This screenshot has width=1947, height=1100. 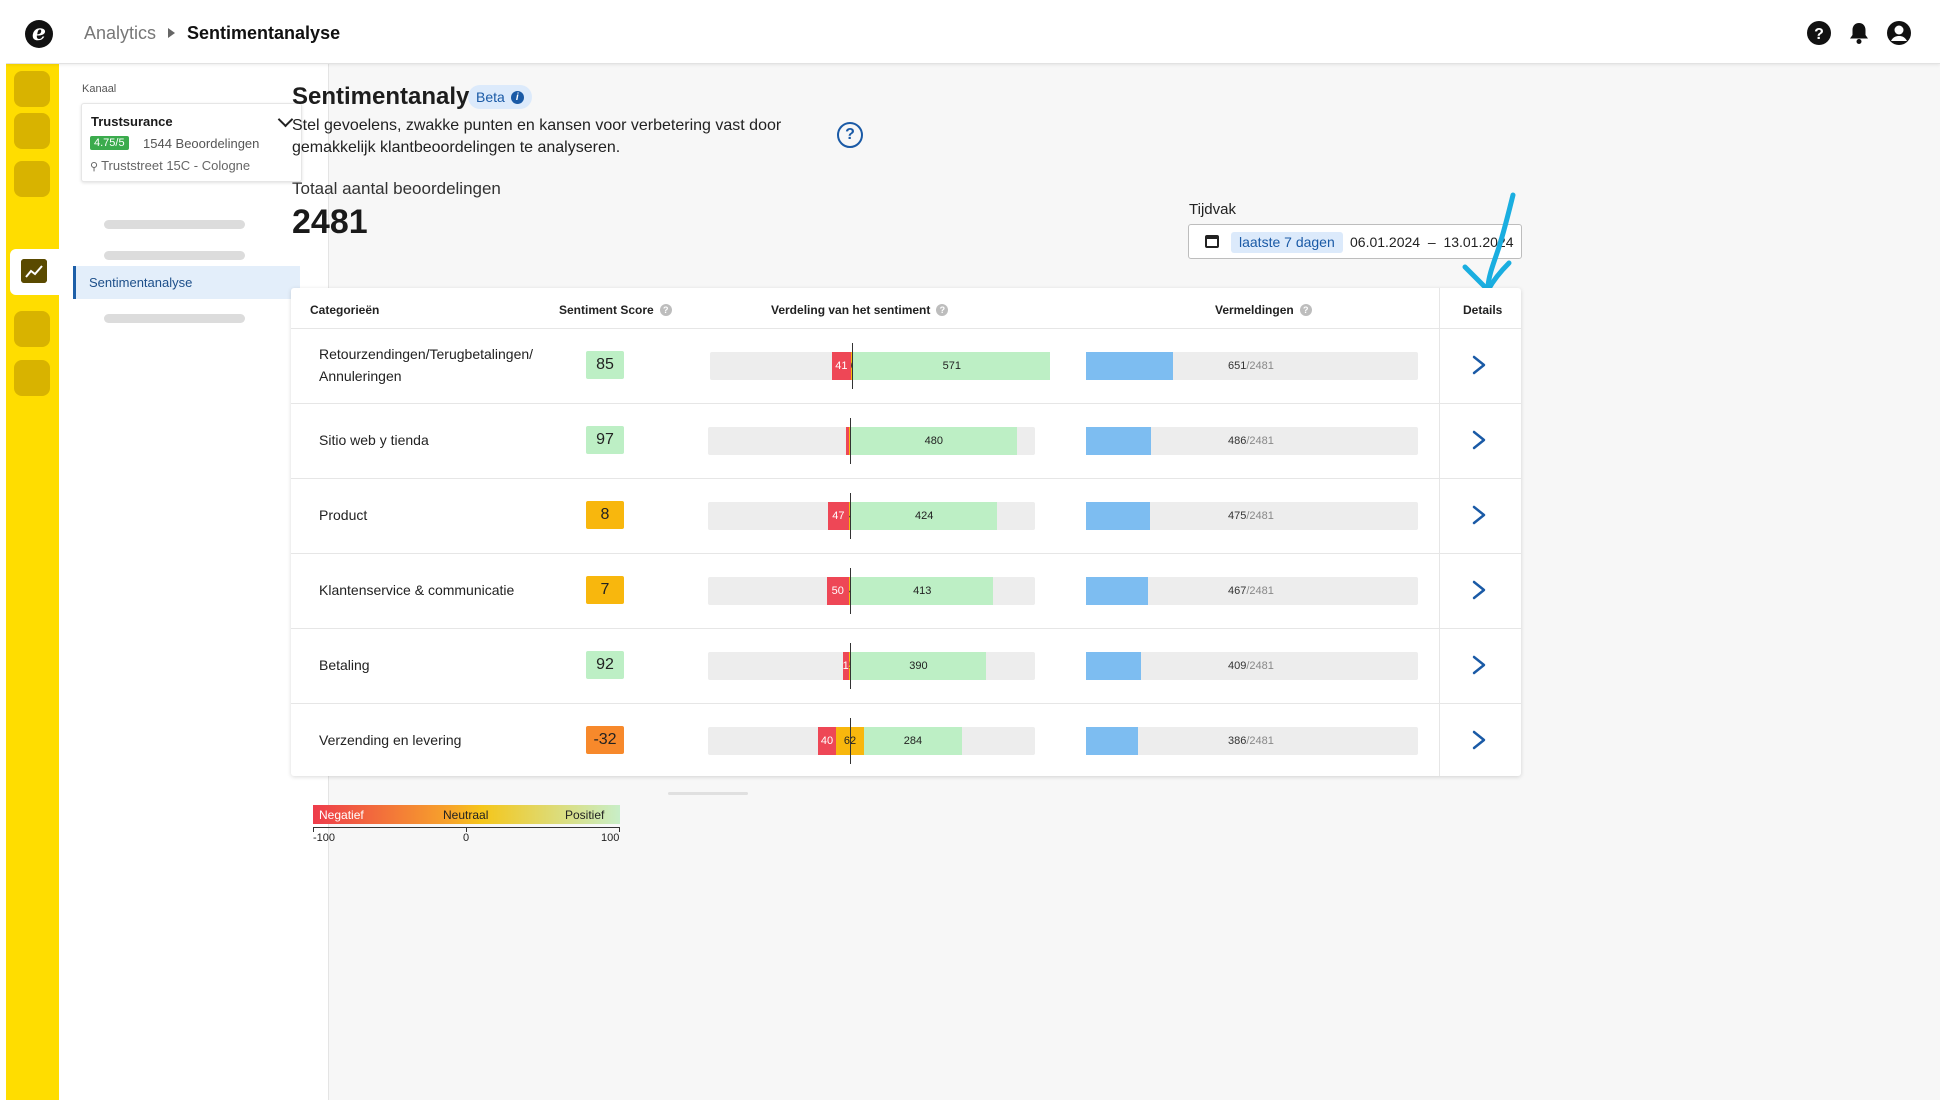 What do you see at coordinates (120, 33) in the screenshot?
I see `breadcrumb-analytics: Analytics` at bounding box center [120, 33].